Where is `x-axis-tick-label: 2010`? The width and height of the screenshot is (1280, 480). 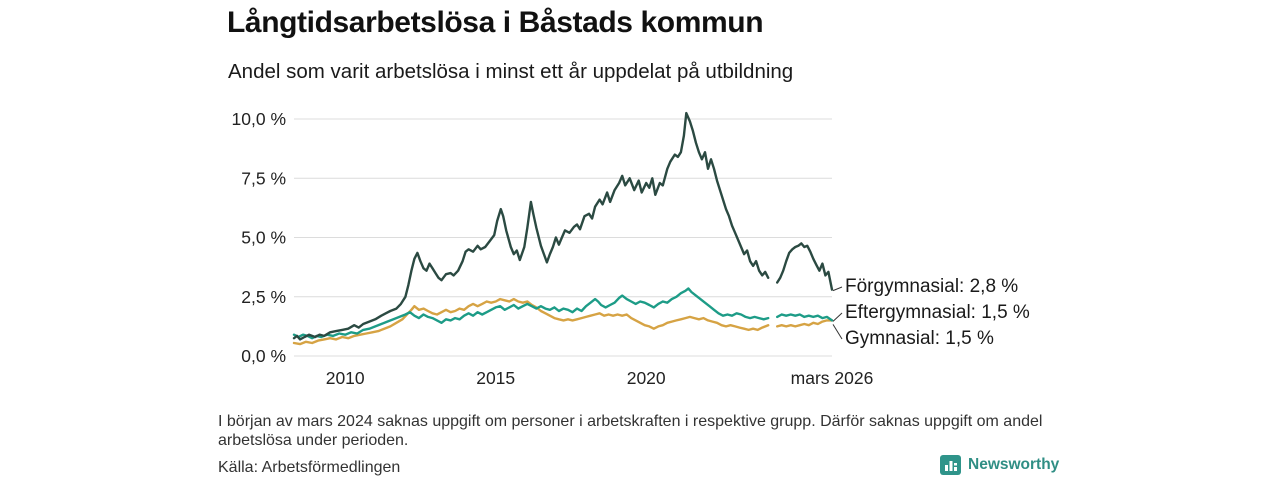
x-axis-tick-label: 2010 is located at coordinates (345, 378).